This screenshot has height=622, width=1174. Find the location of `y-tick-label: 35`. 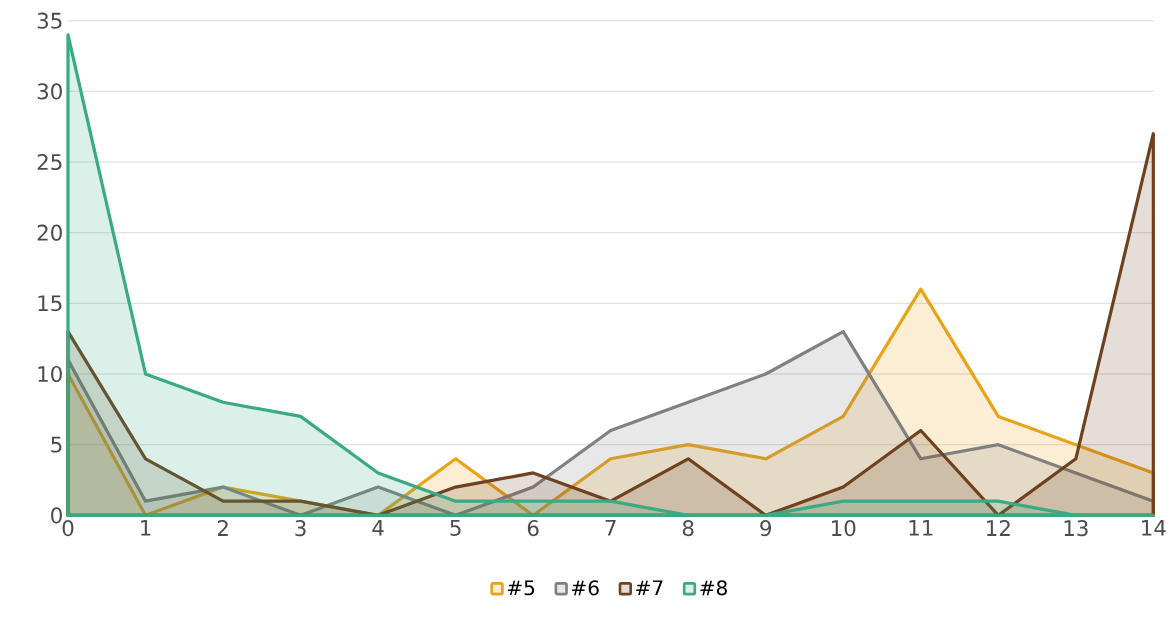

y-tick-label: 35 is located at coordinates (49, 20).